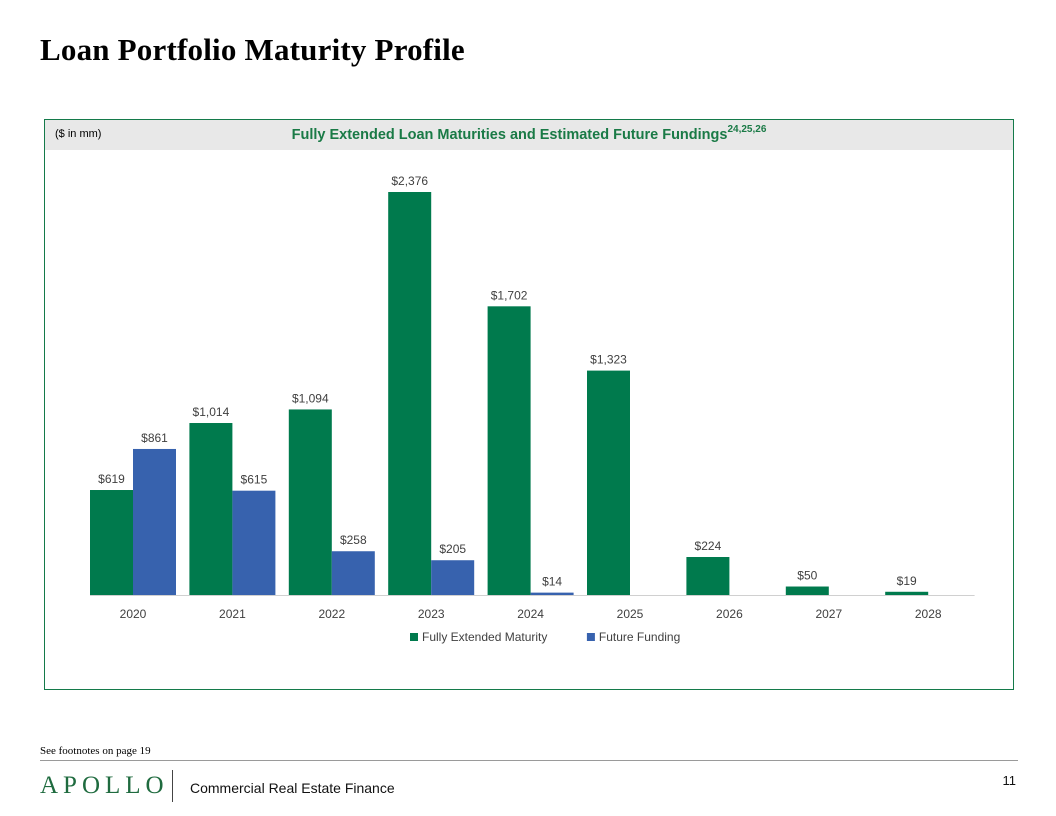 Image resolution: width=1056 pixels, height=816 pixels. What do you see at coordinates (431, 614) in the screenshot?
I see `x-tick-label-2023: 2023` at bounding box center [431, 614].